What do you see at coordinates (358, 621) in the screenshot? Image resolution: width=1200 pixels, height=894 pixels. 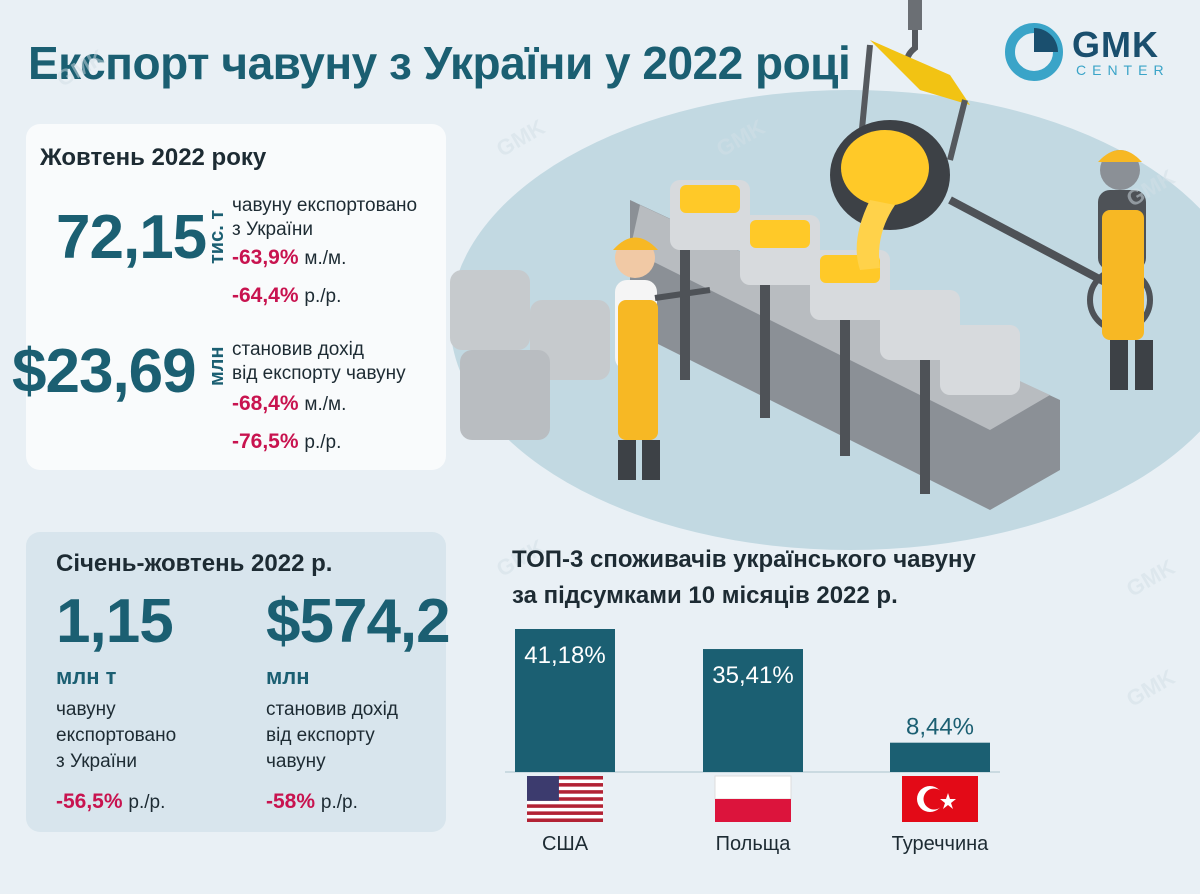 I see `jan-oct-revenue-value: $574,2` at bounding box center [358, 621].